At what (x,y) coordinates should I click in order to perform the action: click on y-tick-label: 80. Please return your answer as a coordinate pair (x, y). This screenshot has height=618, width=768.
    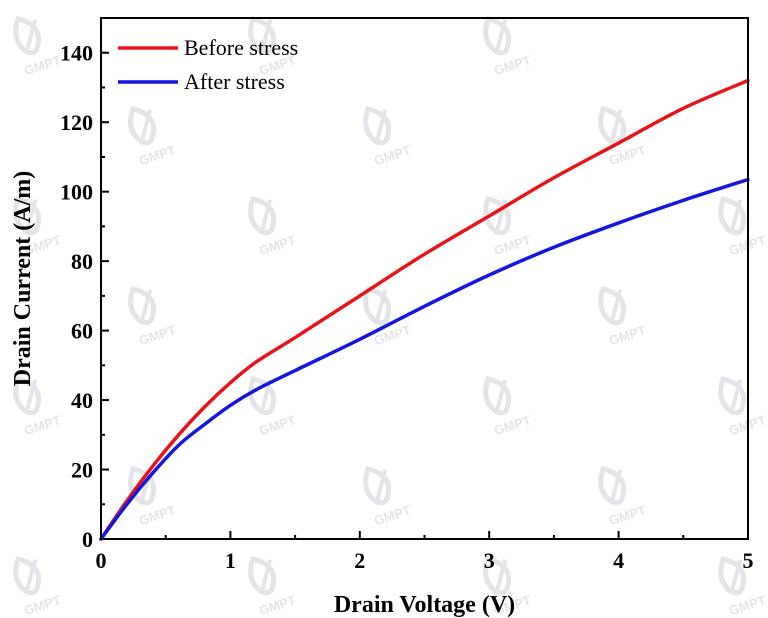
    Looking at the image, I should click on (82, 261).